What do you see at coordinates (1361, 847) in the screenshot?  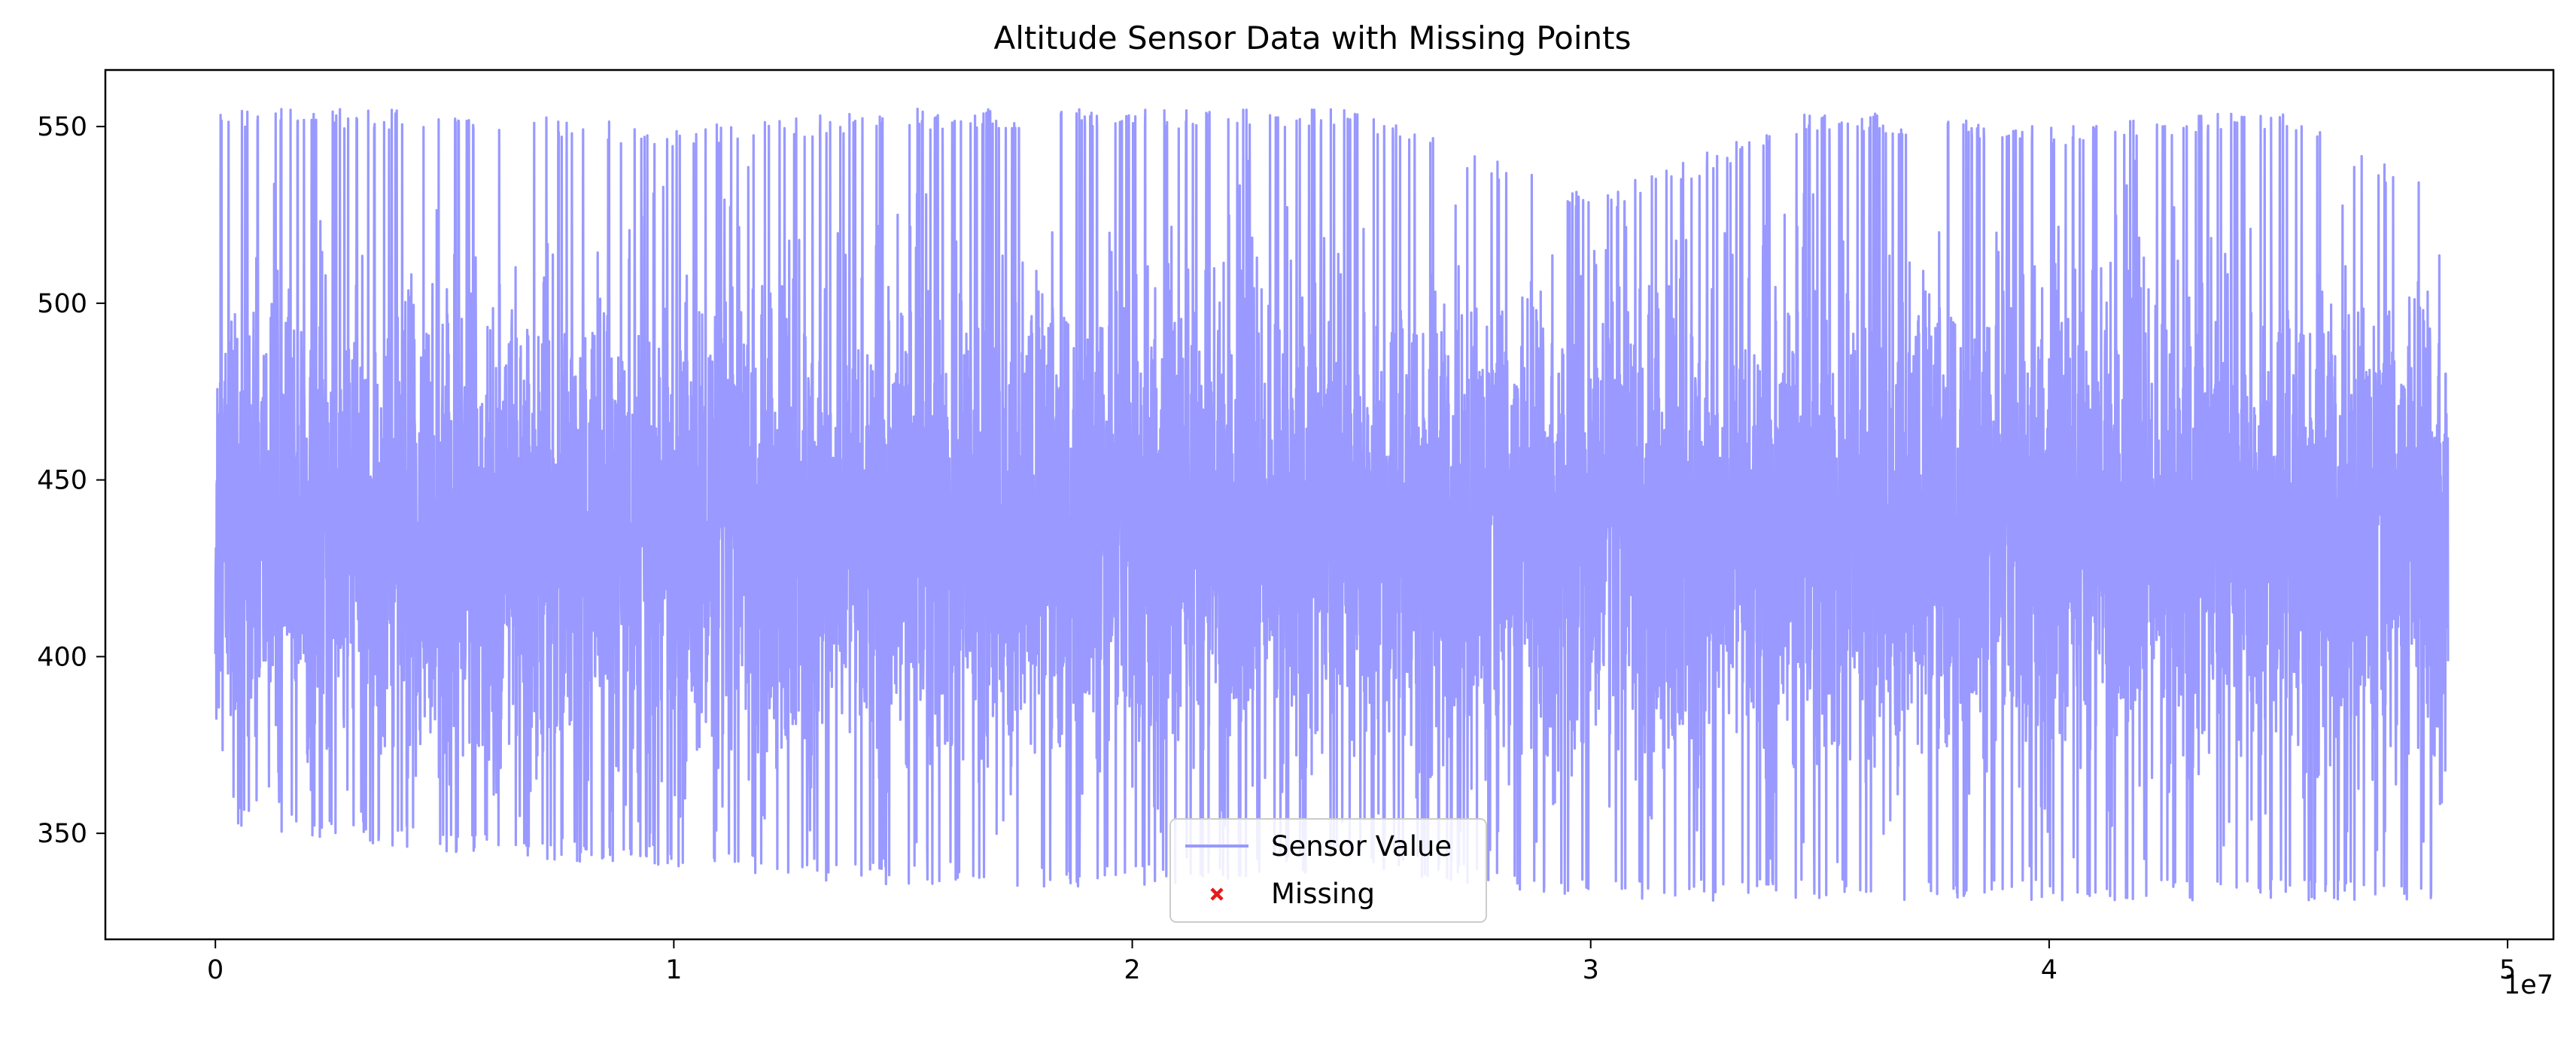 I see `legend-label-sensor-value: Sensor Value` at bounding box center [1361, 847].